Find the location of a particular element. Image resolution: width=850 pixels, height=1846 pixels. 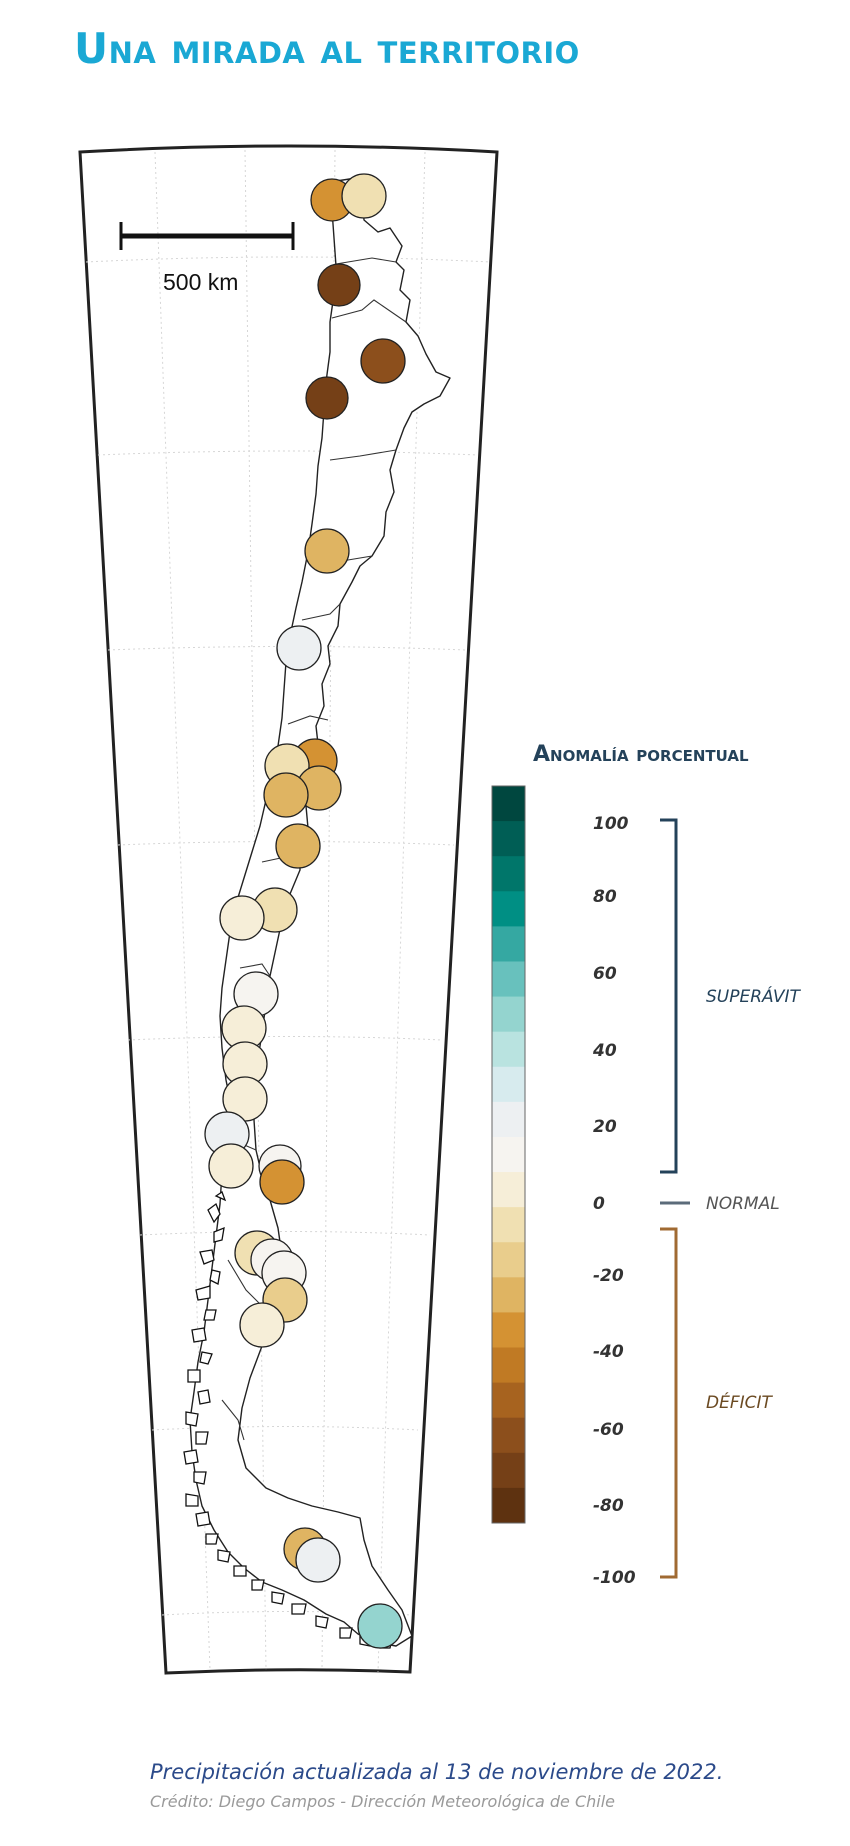

legend-tick: 80 is located at coordinates (605, 897).